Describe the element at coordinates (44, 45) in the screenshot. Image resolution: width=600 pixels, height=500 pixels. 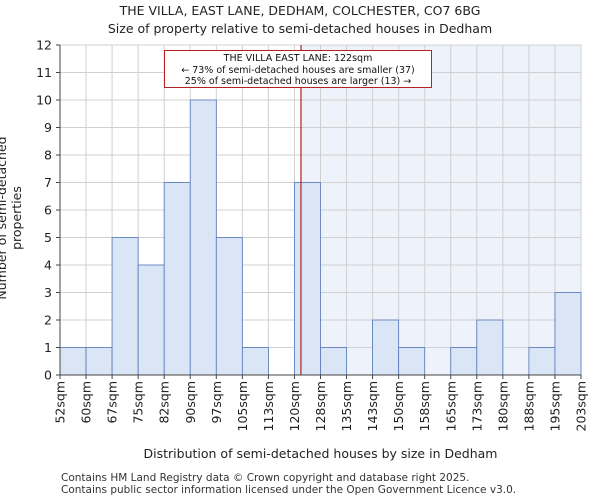
I see `y-tick-label: 12` at that location.